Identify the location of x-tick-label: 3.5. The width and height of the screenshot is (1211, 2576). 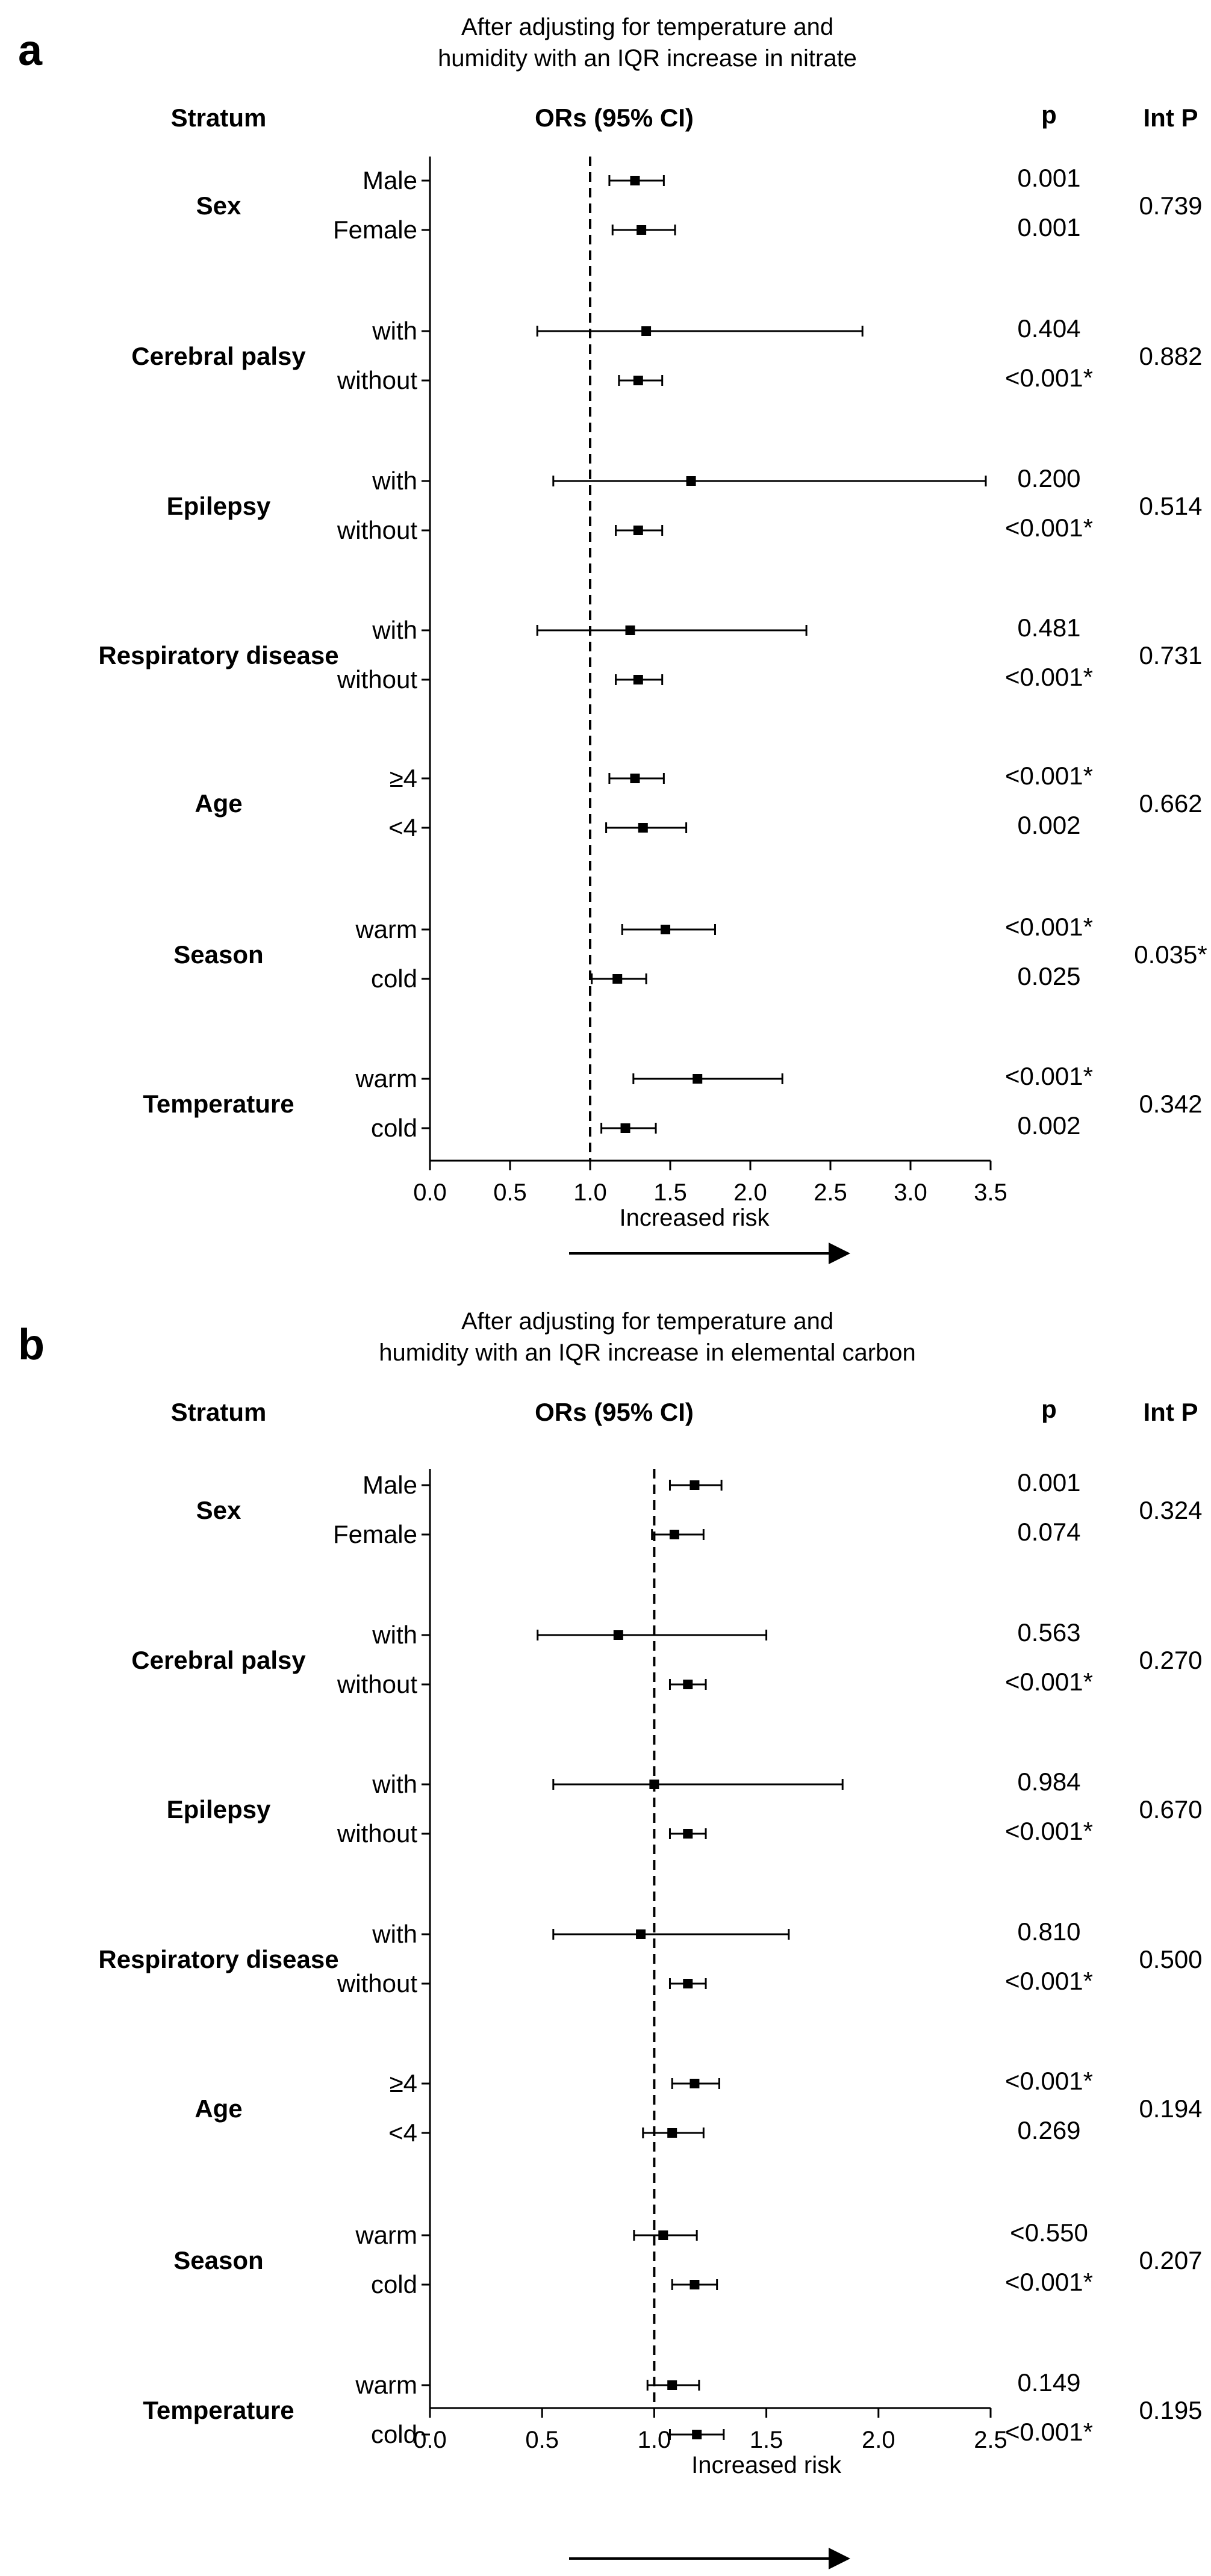
(991, 1192).